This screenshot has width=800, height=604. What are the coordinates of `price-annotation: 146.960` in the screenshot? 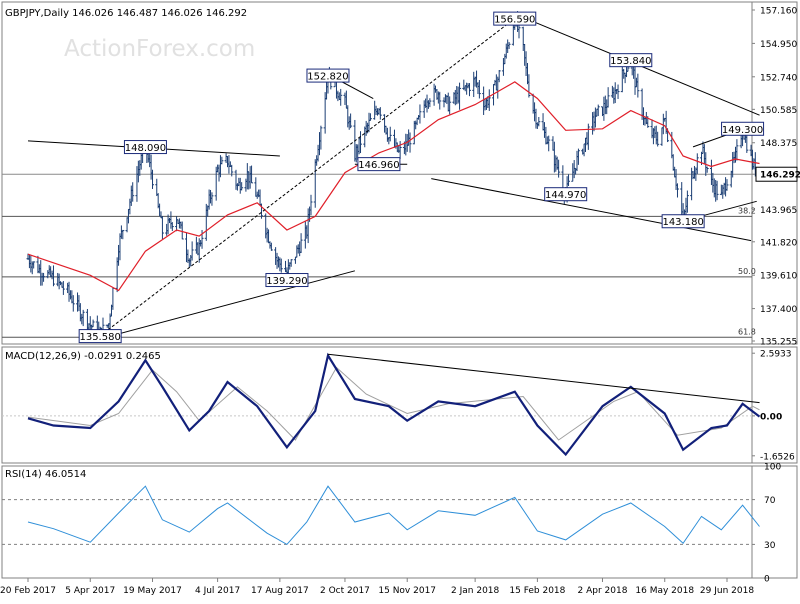 It's located at (379, 164).